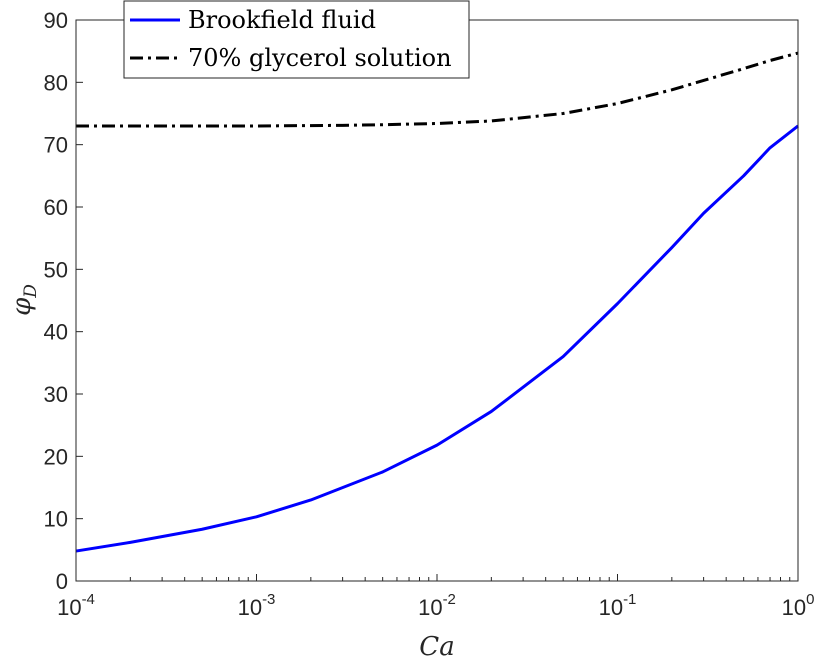  Describe the element at coordinates (22, 306) in the screenshot. I see `y-axis-title-base: φ` at that location.